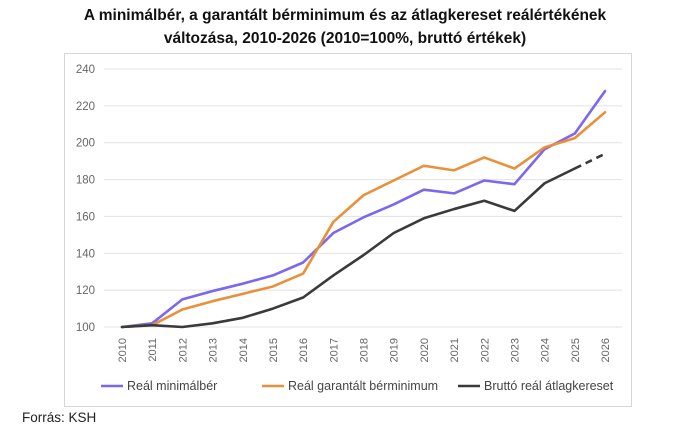 The height and width of the screenshot is (431, 690). Describe the element at coordinates (304, 350) in the screenshot. I see `x-tick-label: 2016` at that location.